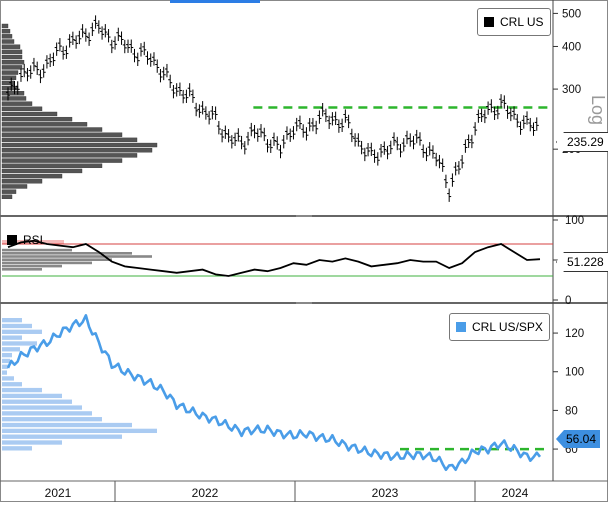 Image resolution: width=608 pixels, height=507 pixels. What do you see at coordinates (574, 334) in the screenshot?
I see `ratio-y-tick-label: 120` at bounding box center [574, 334].